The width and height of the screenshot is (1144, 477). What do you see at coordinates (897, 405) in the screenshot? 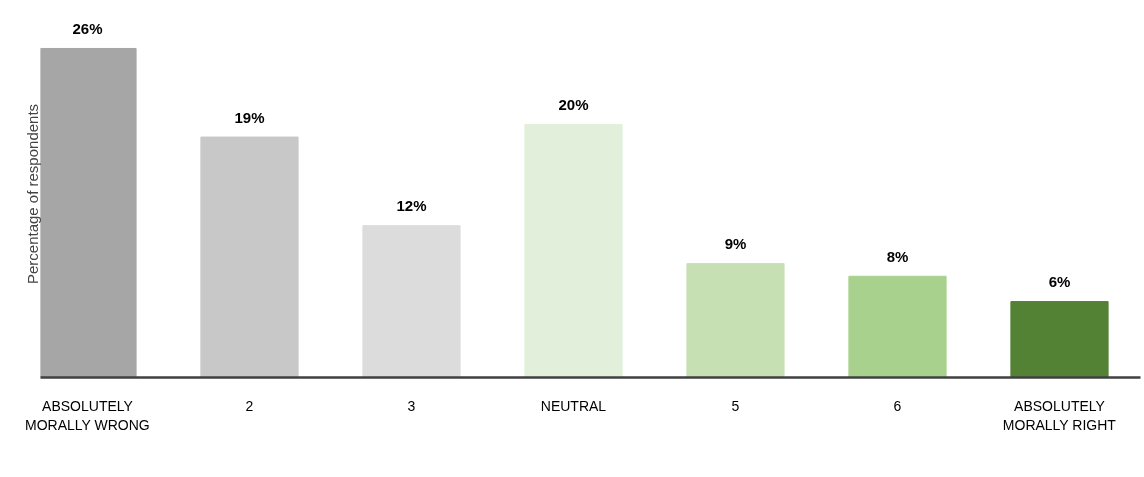
I see `x-tick-label: 6` at bounding box center [897, 405].